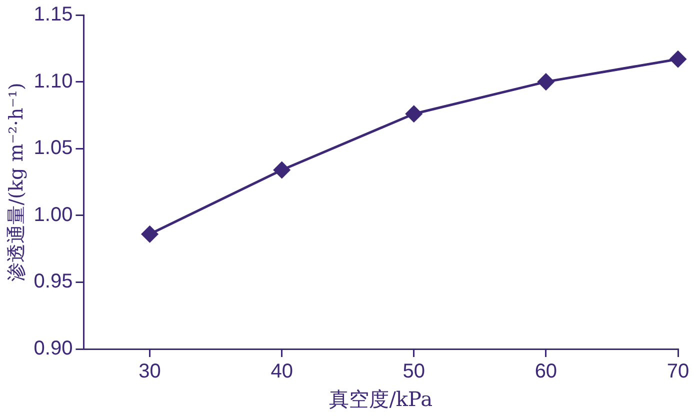 Image resolution: width=700 pixels, height=417 pixels. I want to click on x-tick-label: 30, so click(149, 371).